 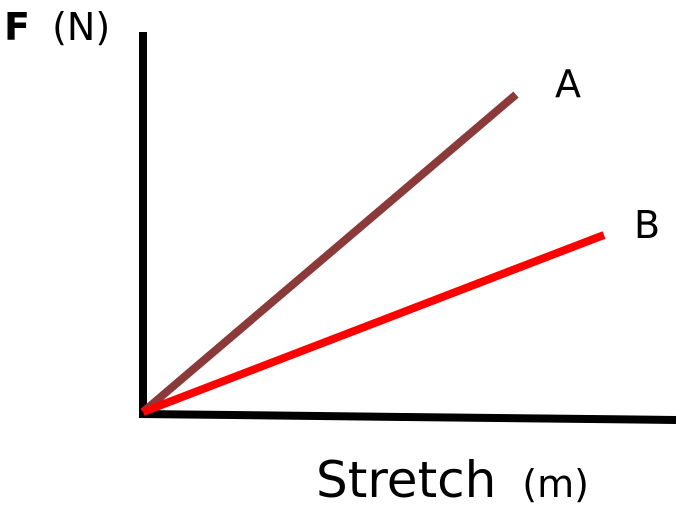 What do you see at coordinates (568, 84) in the screenshot?
I see `series-label-a: A` at bounding box center [568, 84].